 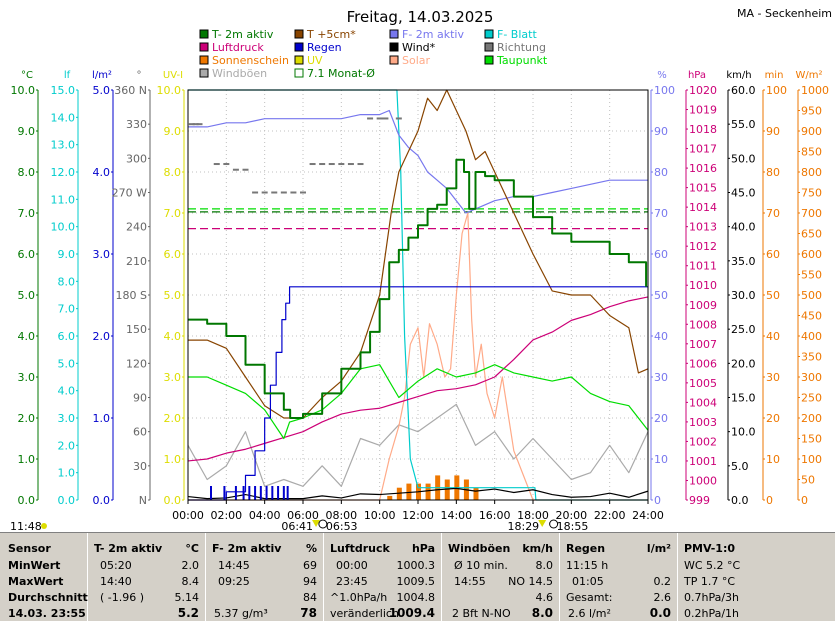 What do you see at coordinates (204, 47) in the screenshot?
I see `legend-swatch-luftdruck` at bounding box center [204, 47].